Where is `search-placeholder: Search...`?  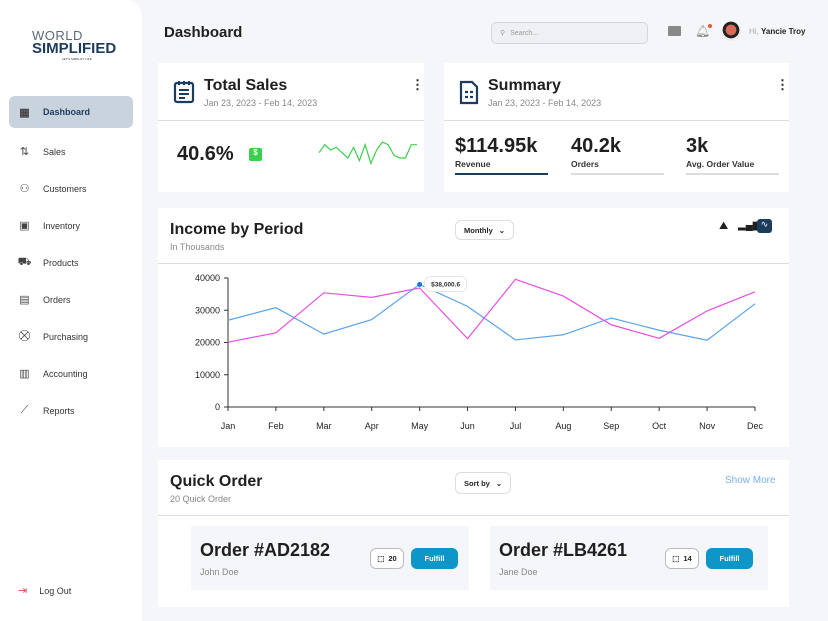
search-placeholder: Search... is located at coordinates (524, 33).